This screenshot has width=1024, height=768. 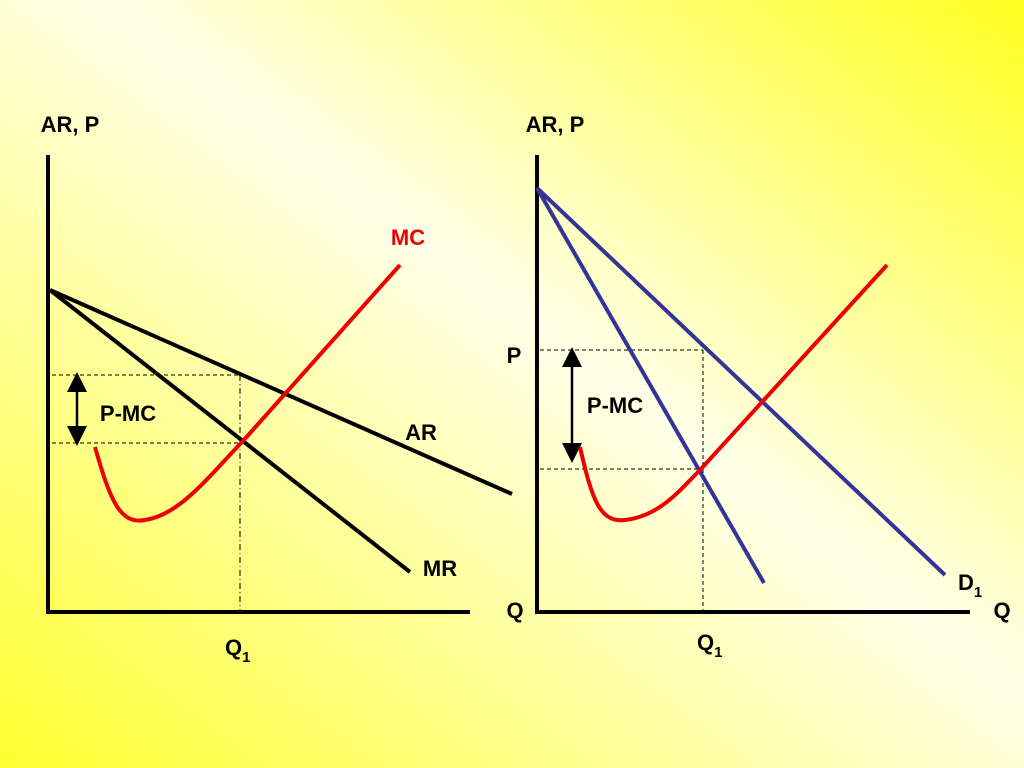 I want to click on demand-label: D1, so click(x=970, y=585).